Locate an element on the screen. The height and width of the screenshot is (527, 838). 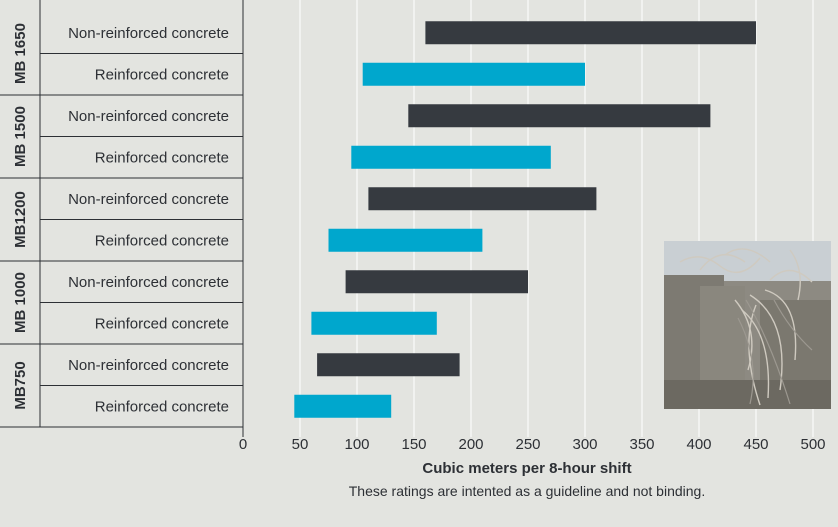
x-tick-label: 500 is located at coordinates (812, 444).